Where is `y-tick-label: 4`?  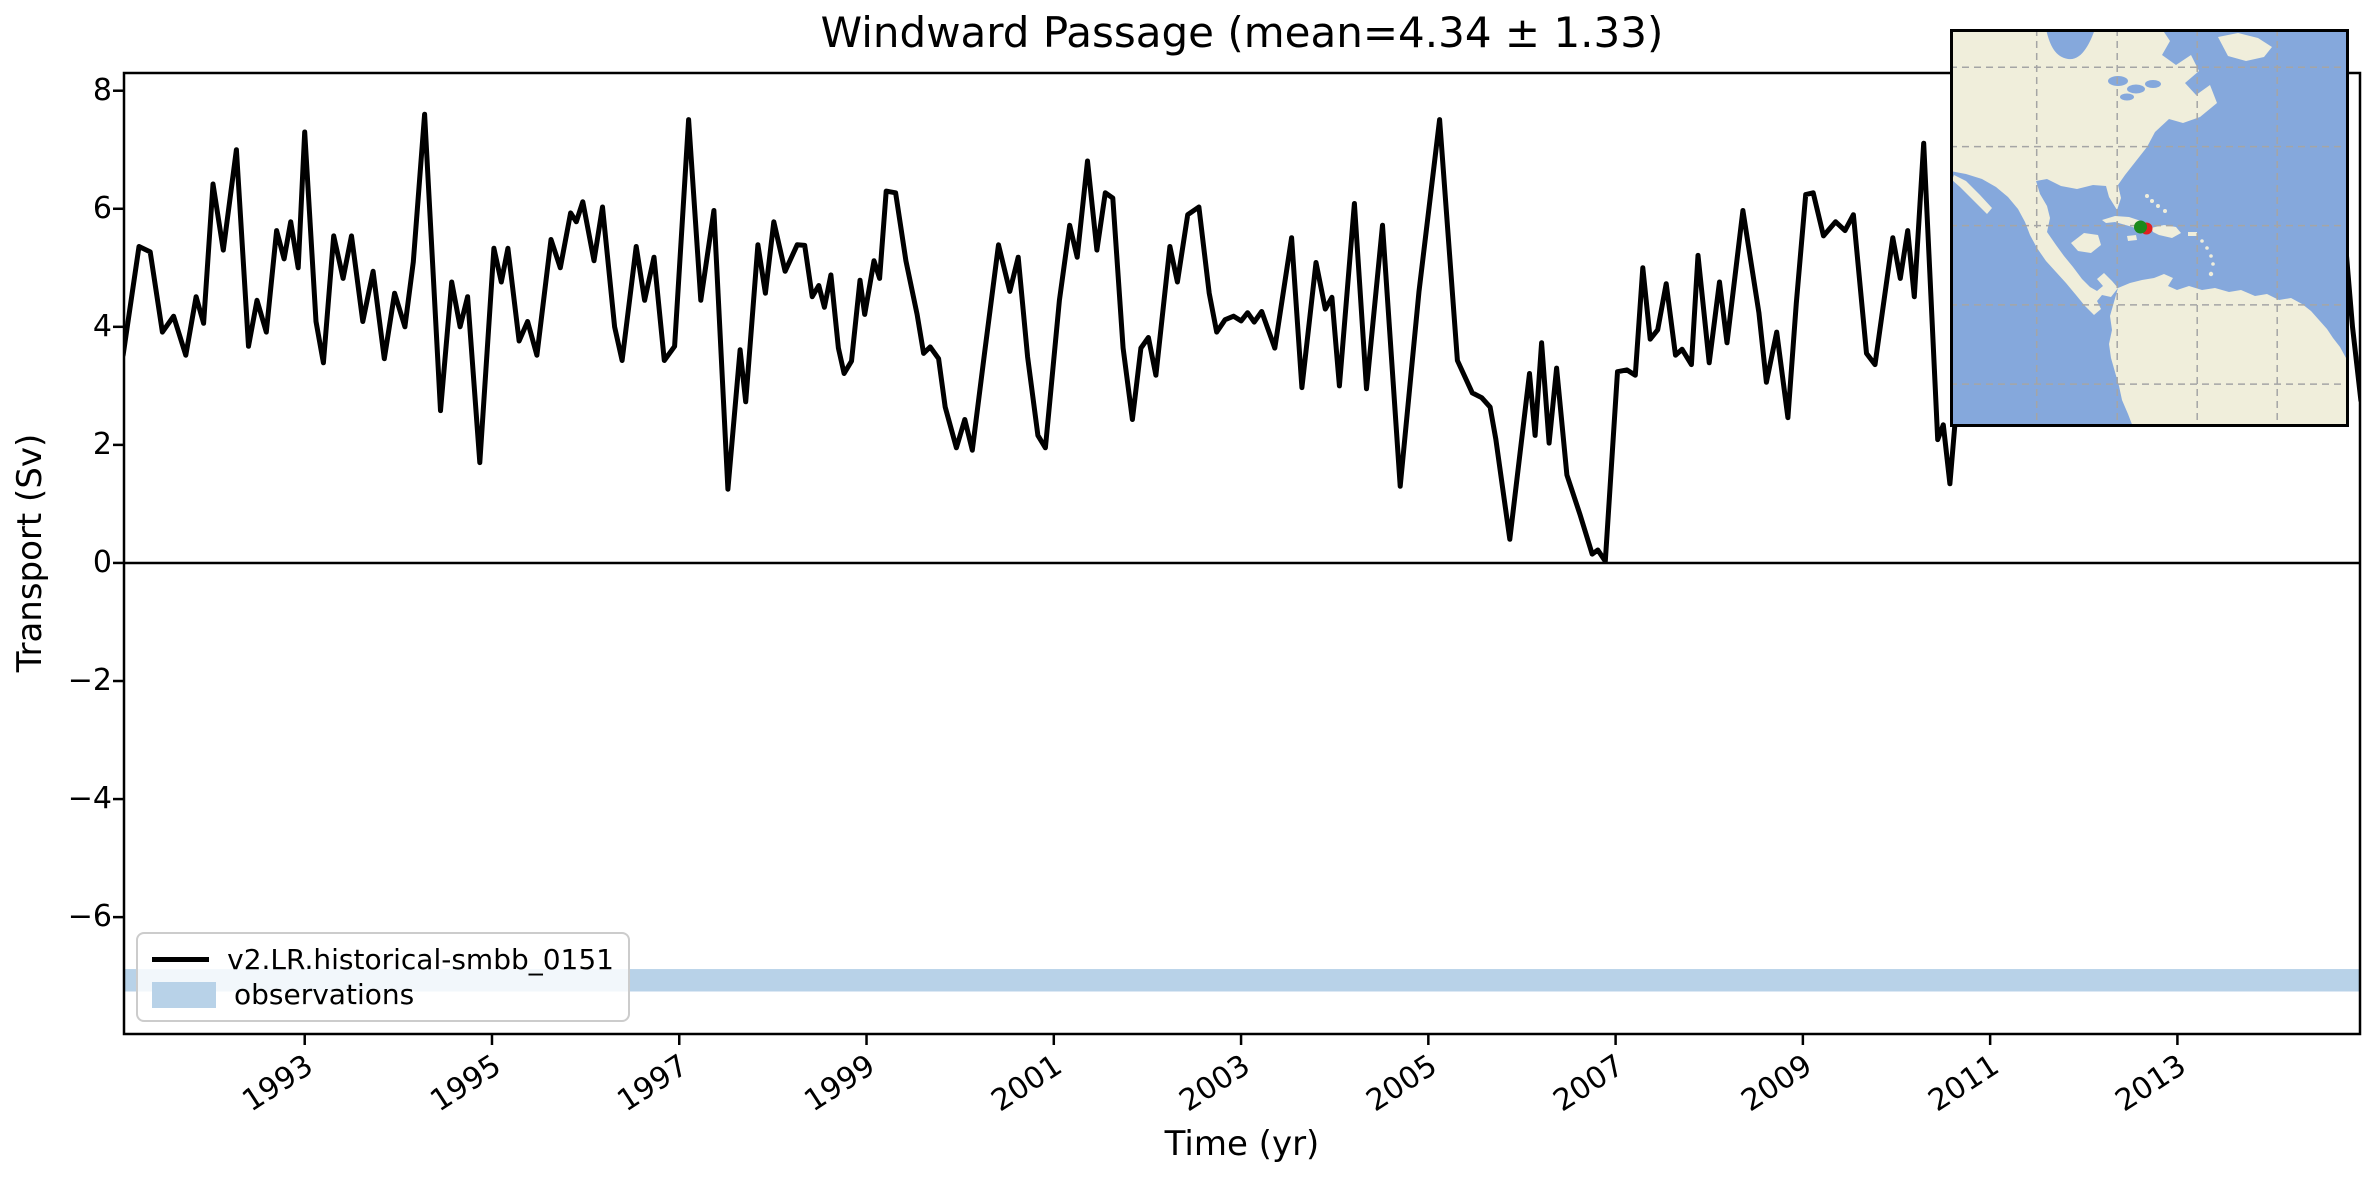 y-tick-label: 4 is located at coordinates (102, 326).